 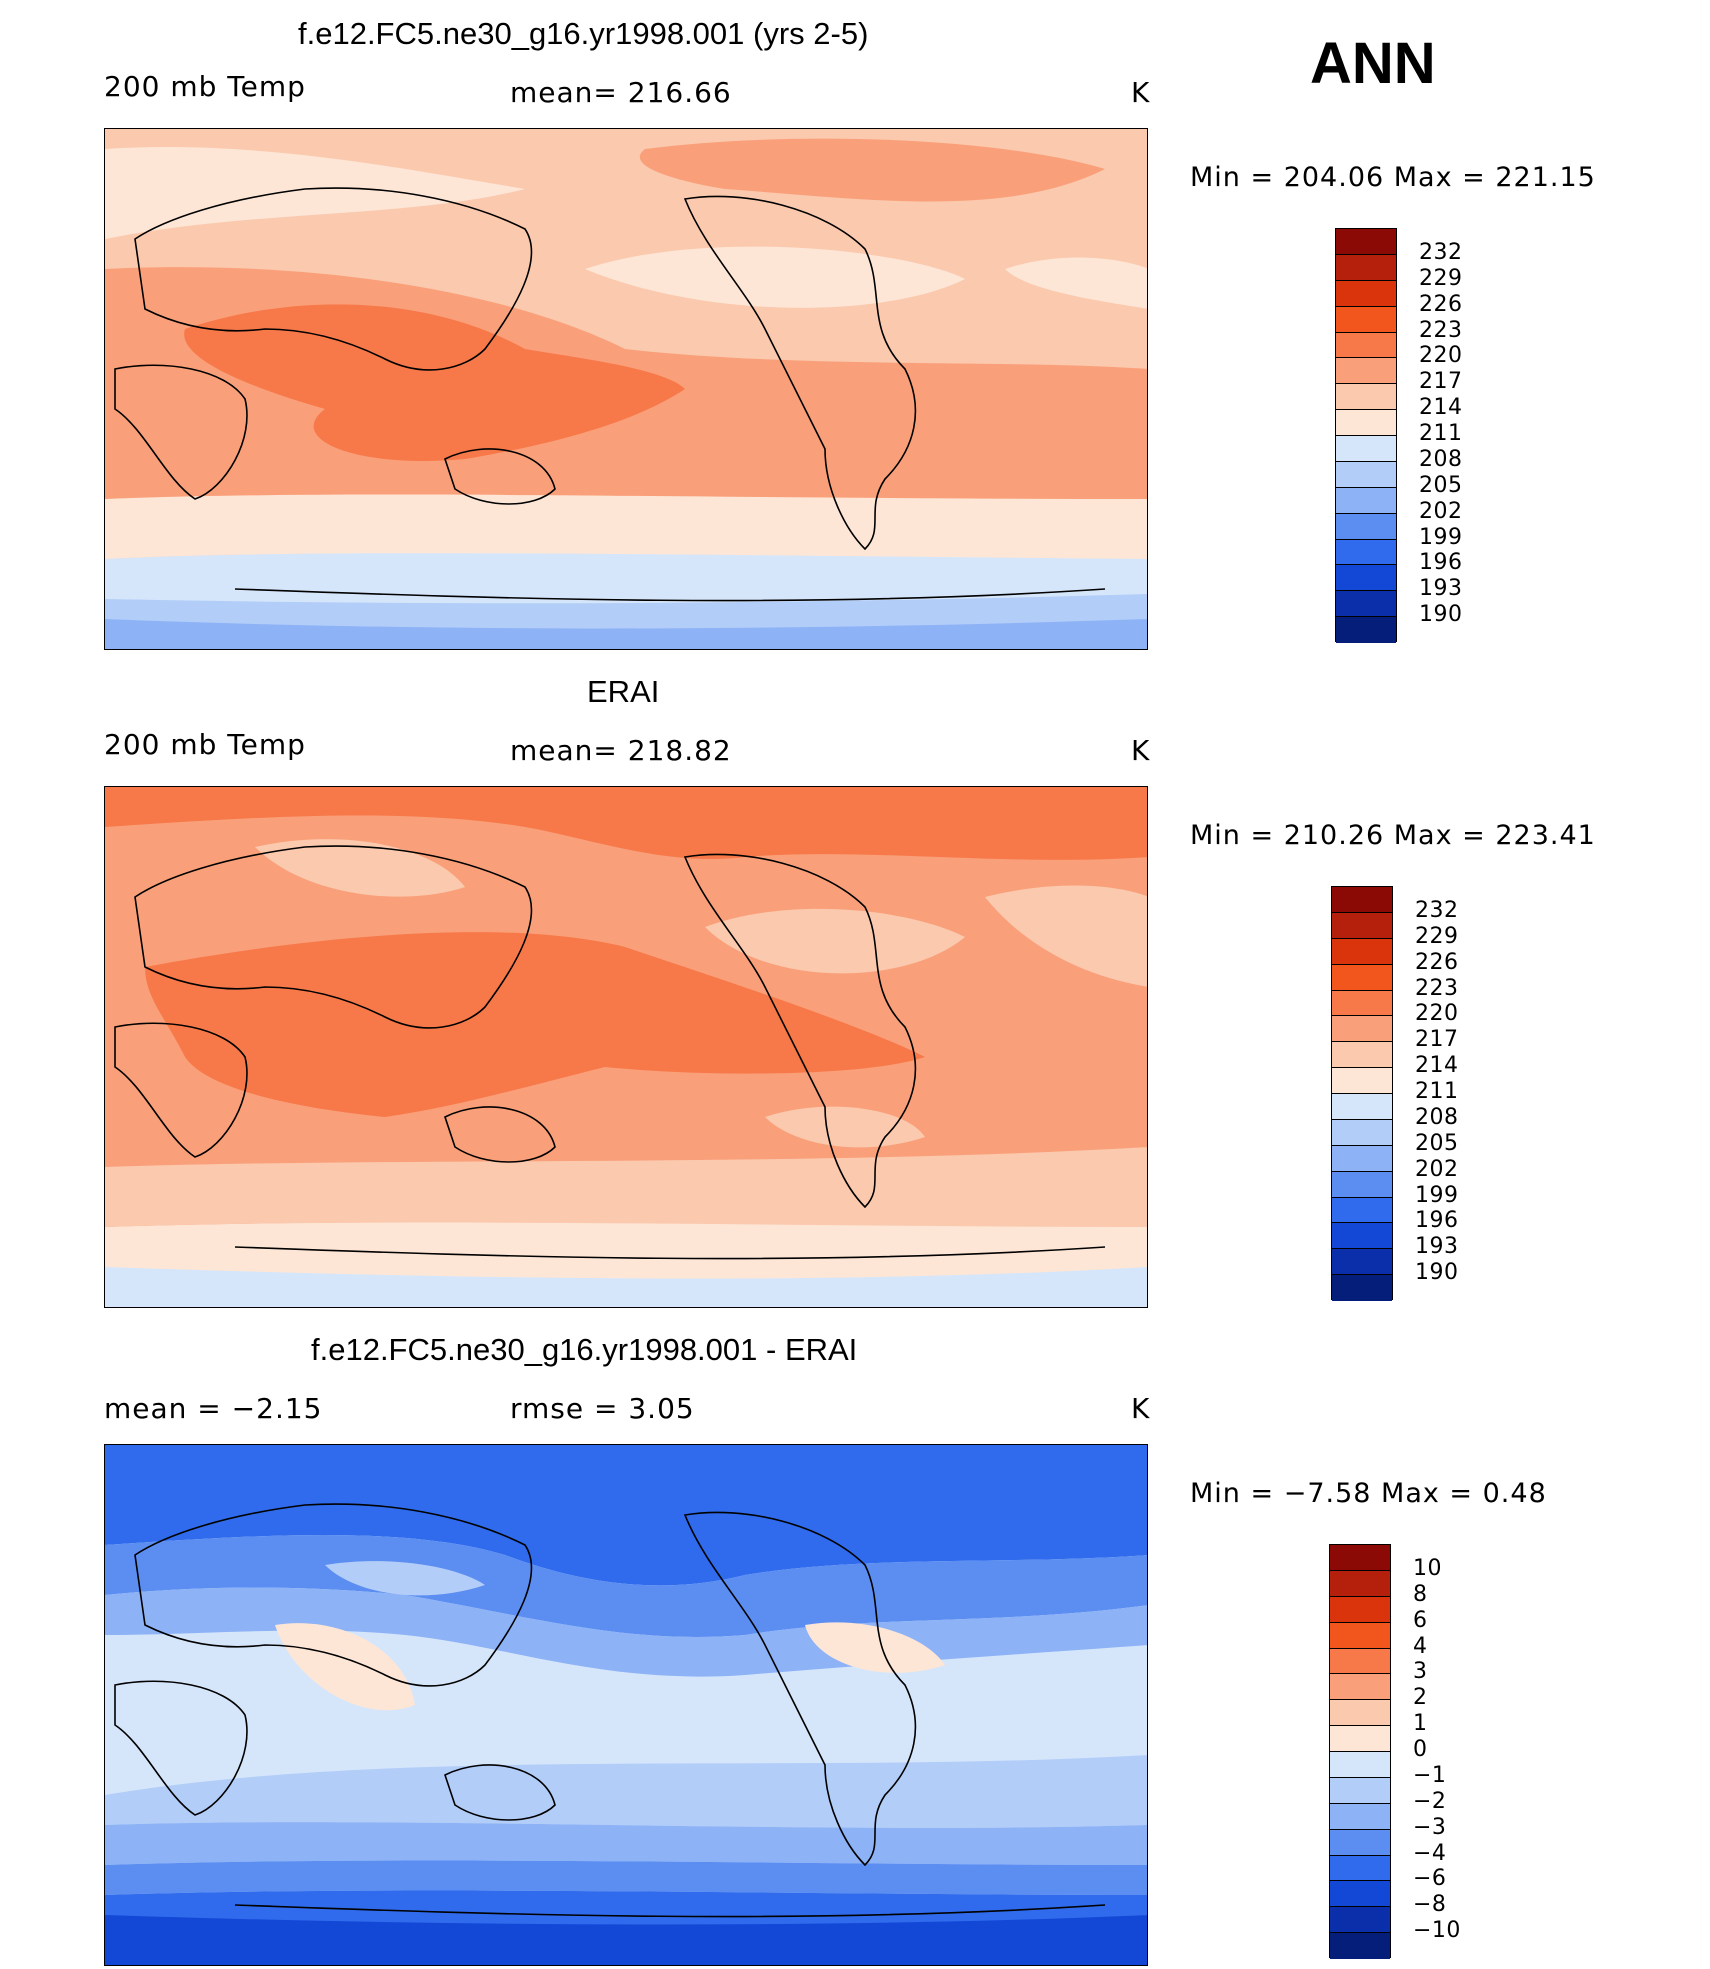 What do you see at coordinates (213, 1408) in the screenshot?
I see `panel-3-mean-label: mean = −2.15` at bounding box center [213, 1408].